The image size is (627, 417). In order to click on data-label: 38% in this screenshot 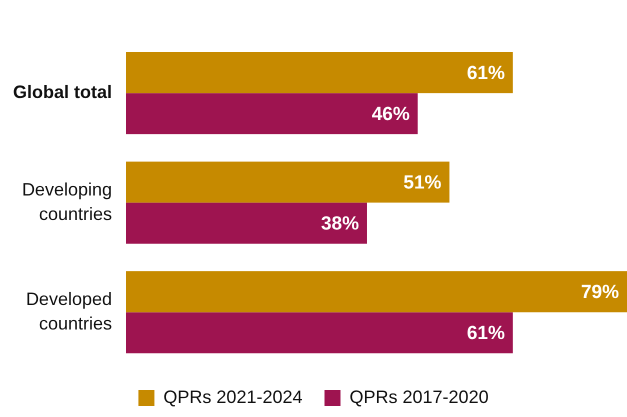, I will do `click(340, 223)`.